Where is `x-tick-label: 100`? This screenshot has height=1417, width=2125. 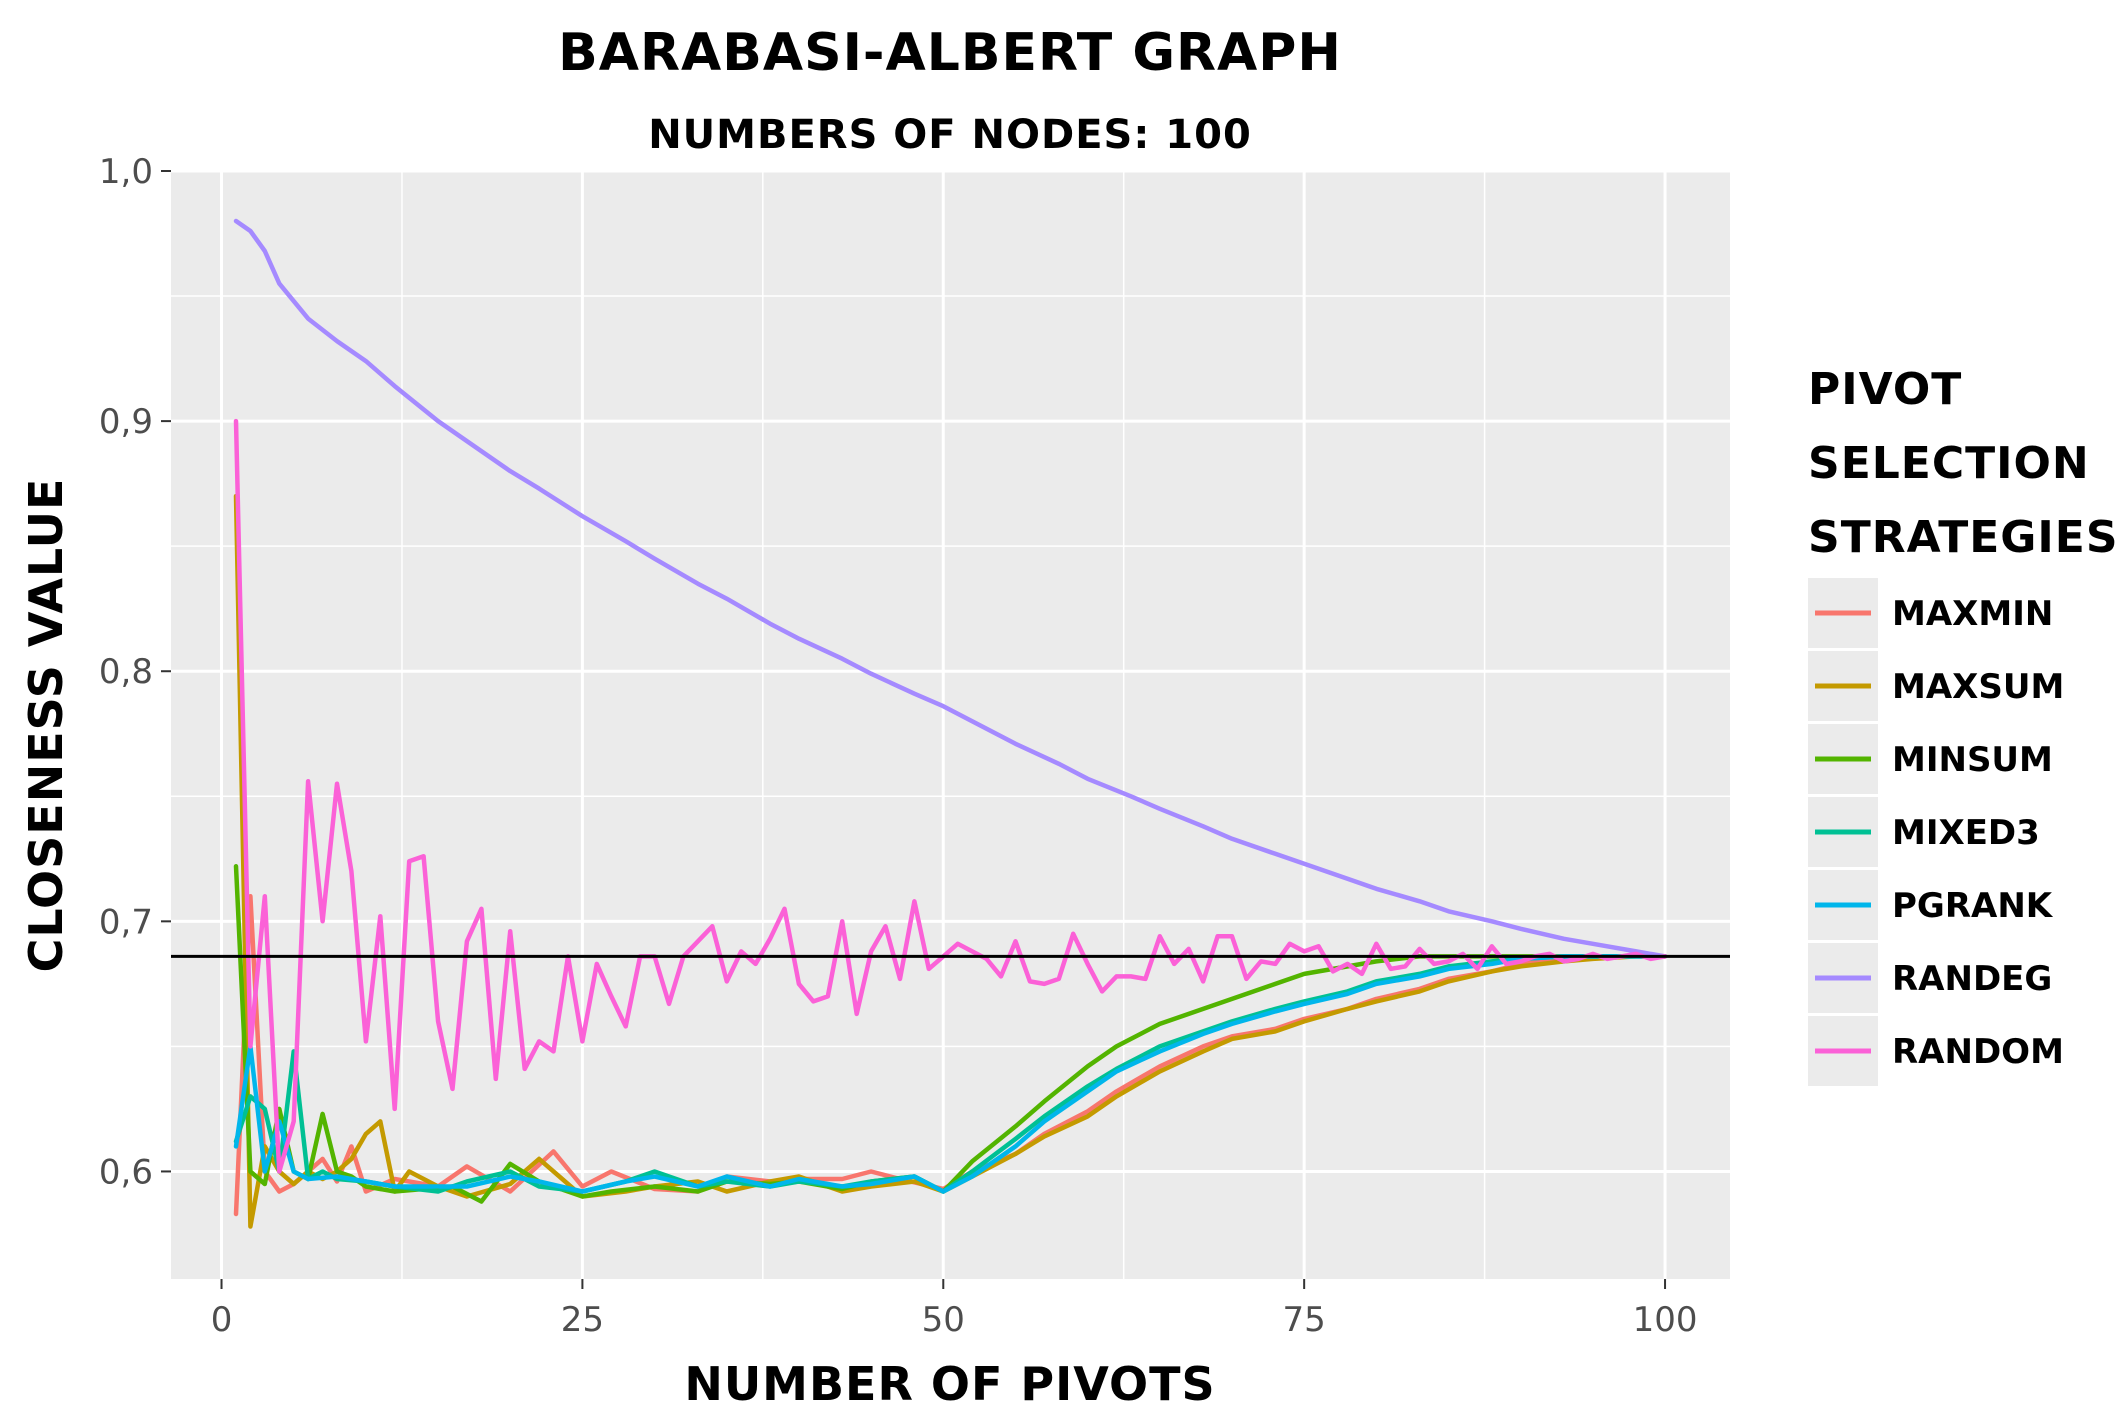
x-tick-label: 100 is located at coordinates (1665, 1320).